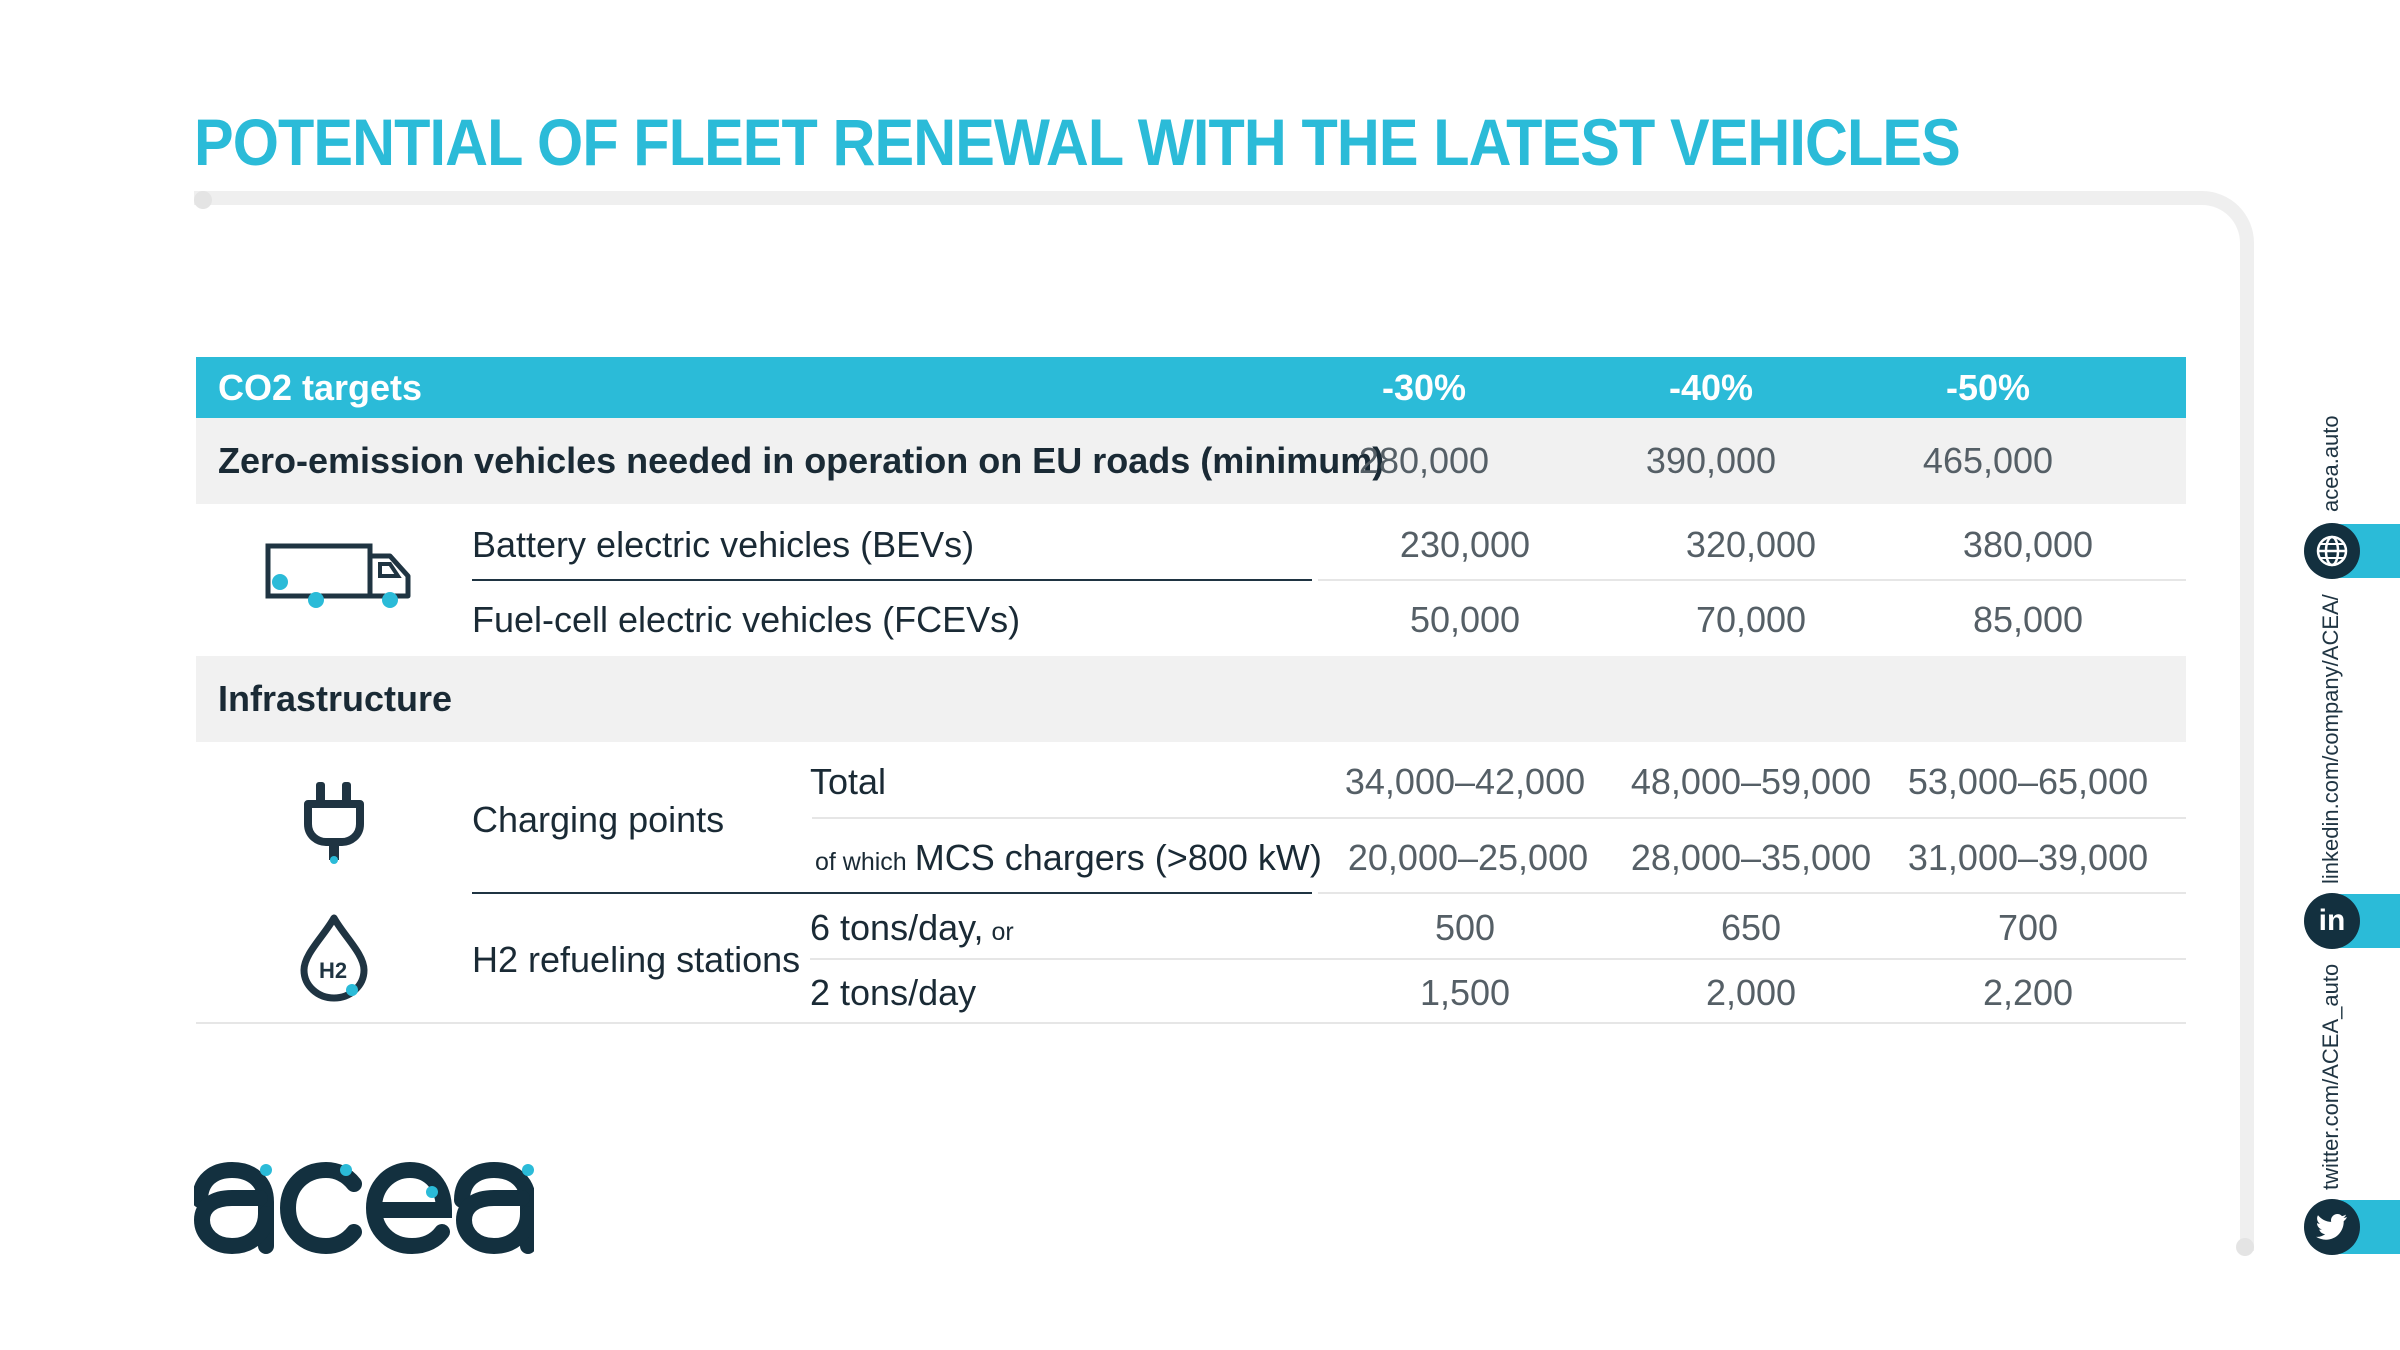  I want to click on h2-six-label-group: 6 tons/day, or, so click(912, 928).